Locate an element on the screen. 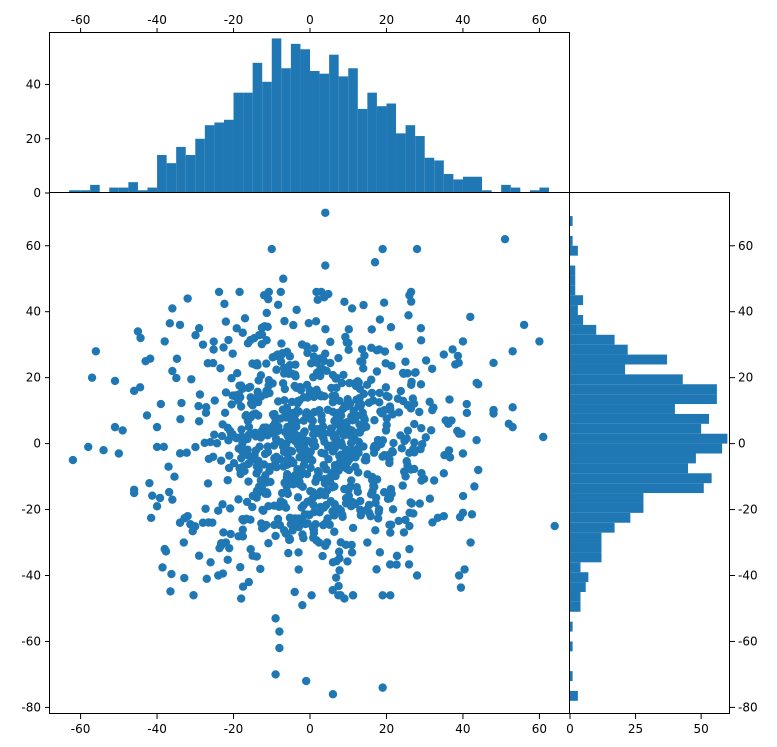  scatter-x-tick-label: -20 is located at coordinates (234, 729).